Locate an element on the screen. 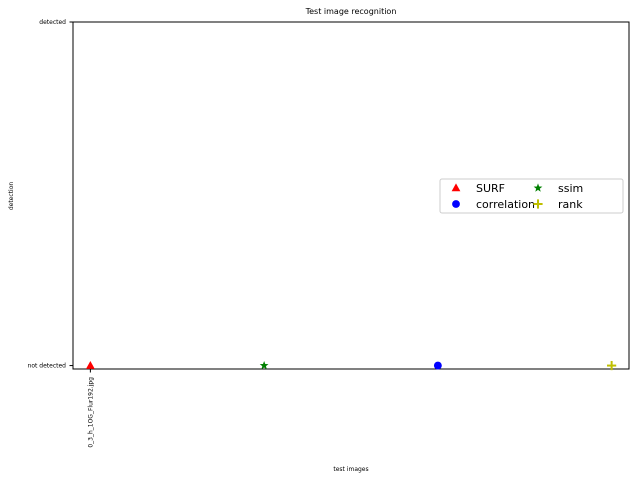  data-point-ssim is located at coordinates (264, 365).